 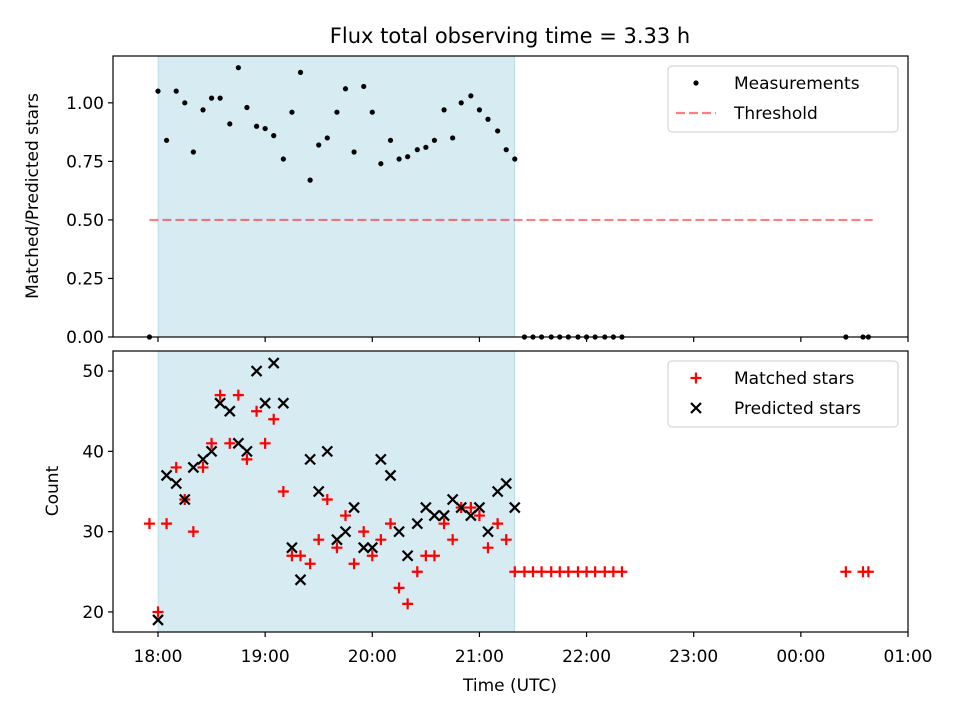 What do you see at coordinates (696, 378) in the screenshot?
I see `legend-marker-plus` at bounding box center [696, 378].